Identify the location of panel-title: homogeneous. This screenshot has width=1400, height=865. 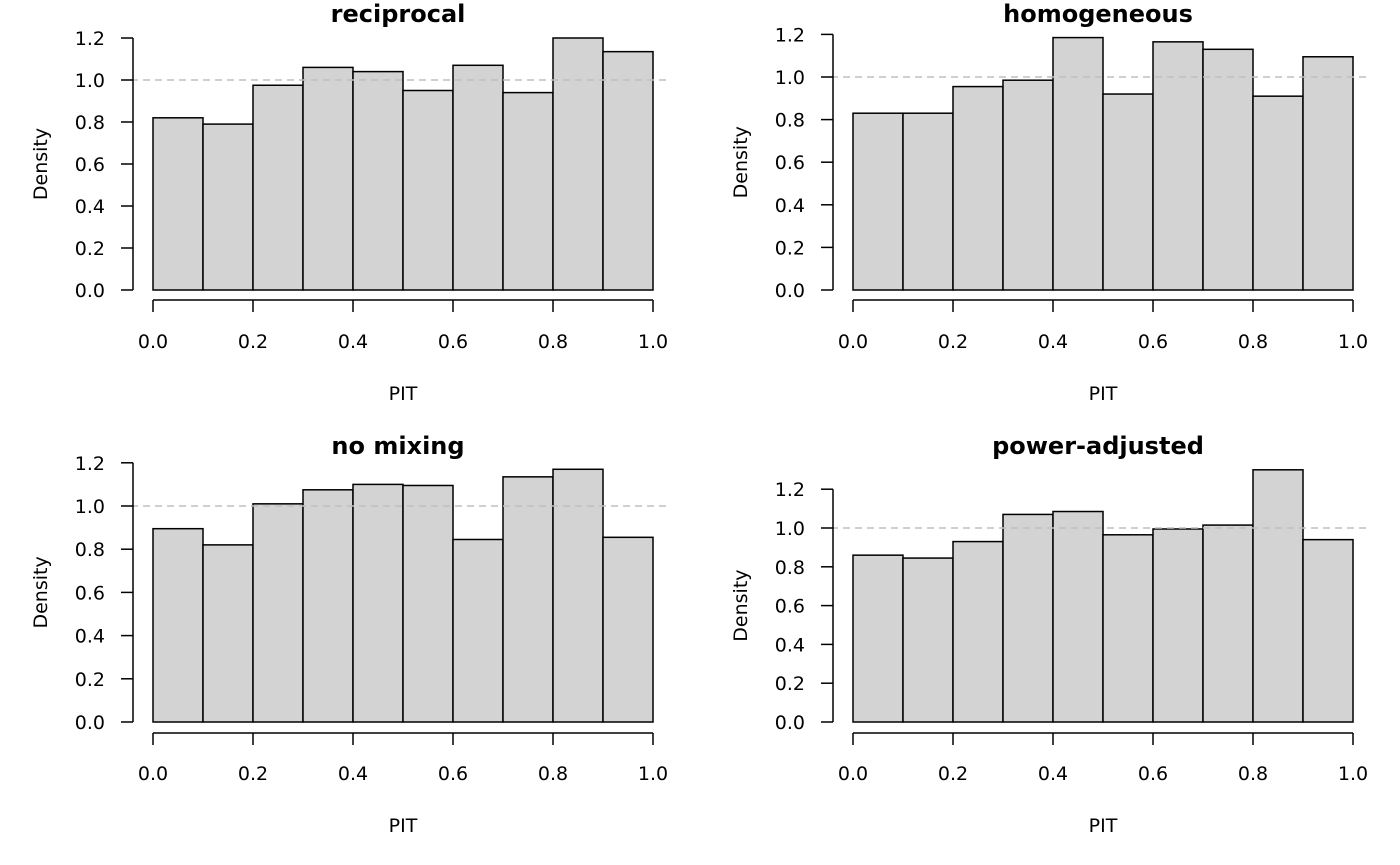
(1098, 14).